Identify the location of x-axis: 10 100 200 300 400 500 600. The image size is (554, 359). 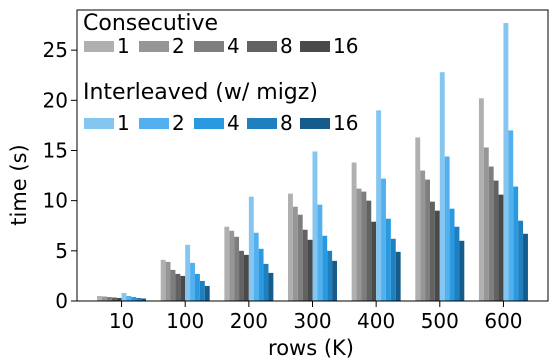
(316, 317).